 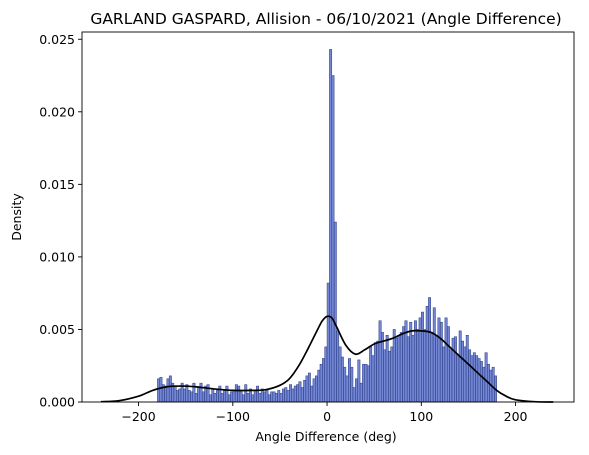 What do you see at coordinates (57, 184) in the screenshot?
I see `y-tick-label: 0.015` at bounding box center [57, 184].